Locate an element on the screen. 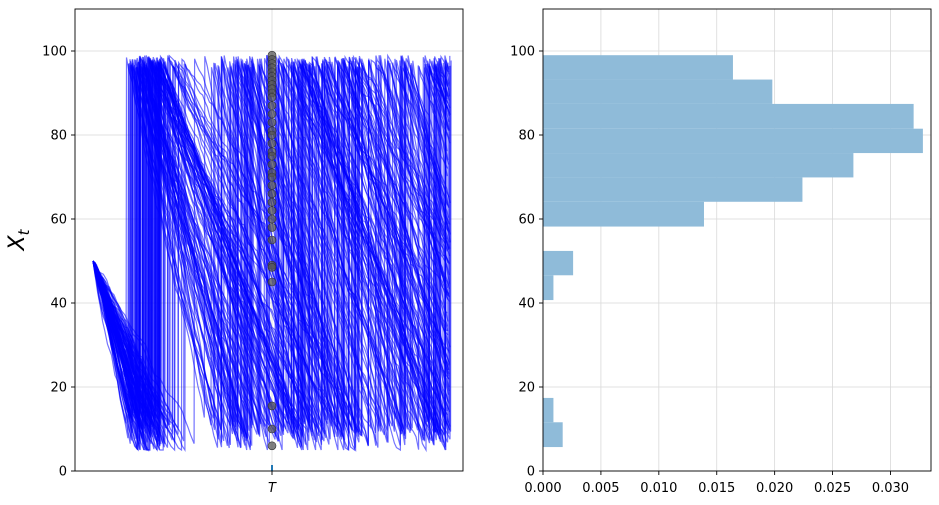 The width and height of the screenshot is (939, 505). right-x-tick-label: 0.025 is located at coordinates (832, 488).